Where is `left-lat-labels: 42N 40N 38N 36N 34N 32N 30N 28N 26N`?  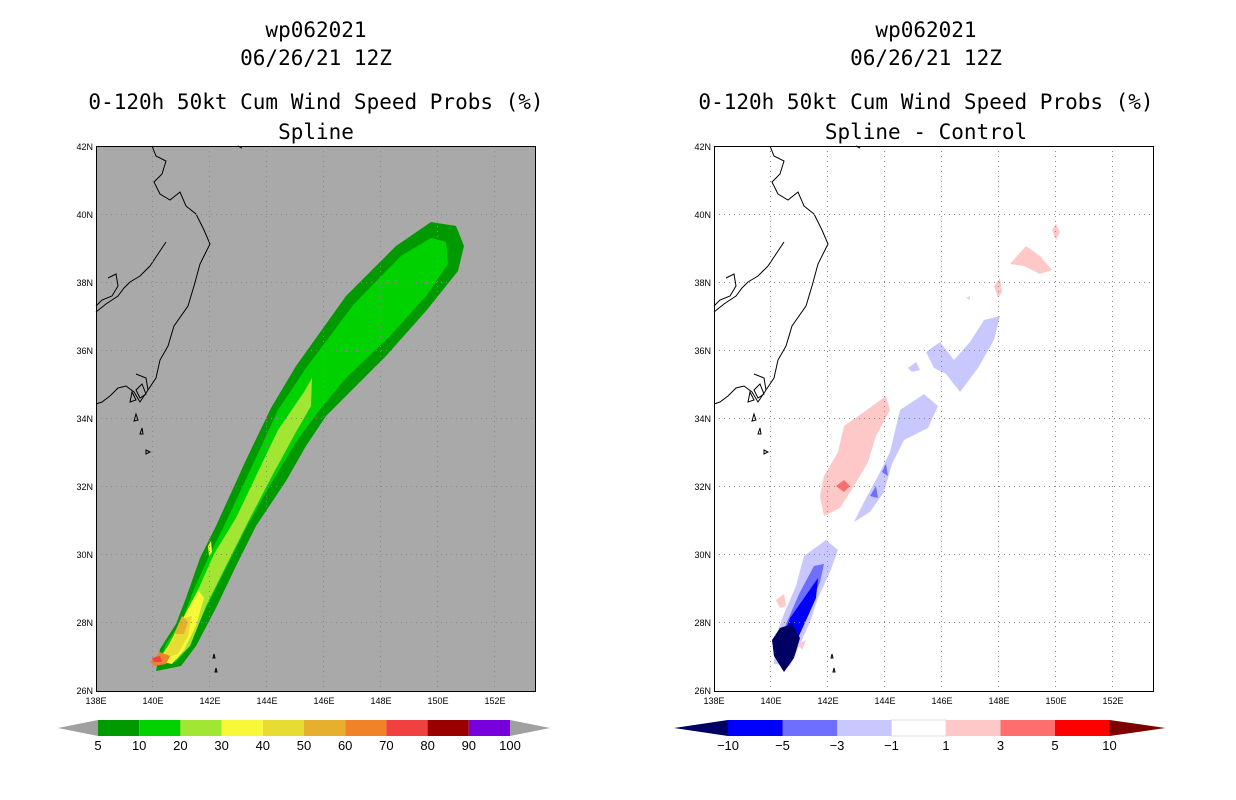 left-lat-labels: 42N 40N 38N 36N 34N 32N 30N 28N 26N is located at coordinates (84, 419).